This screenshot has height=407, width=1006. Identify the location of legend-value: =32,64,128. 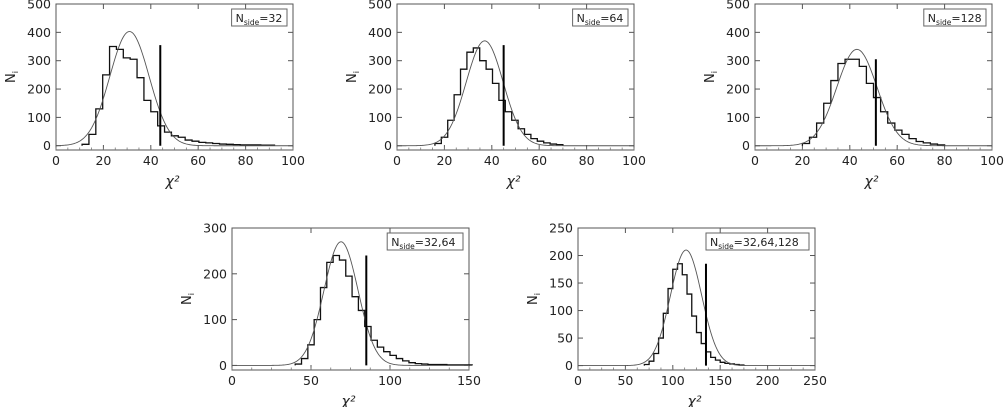
(766, 242).